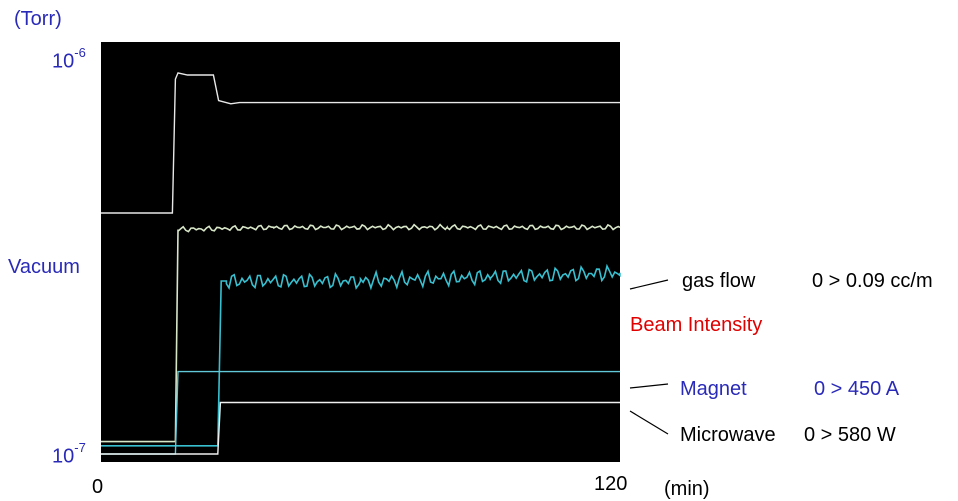 The width and height of the screenshot is (958, 501). I want to click on microwave-leader, so click(649, 422).